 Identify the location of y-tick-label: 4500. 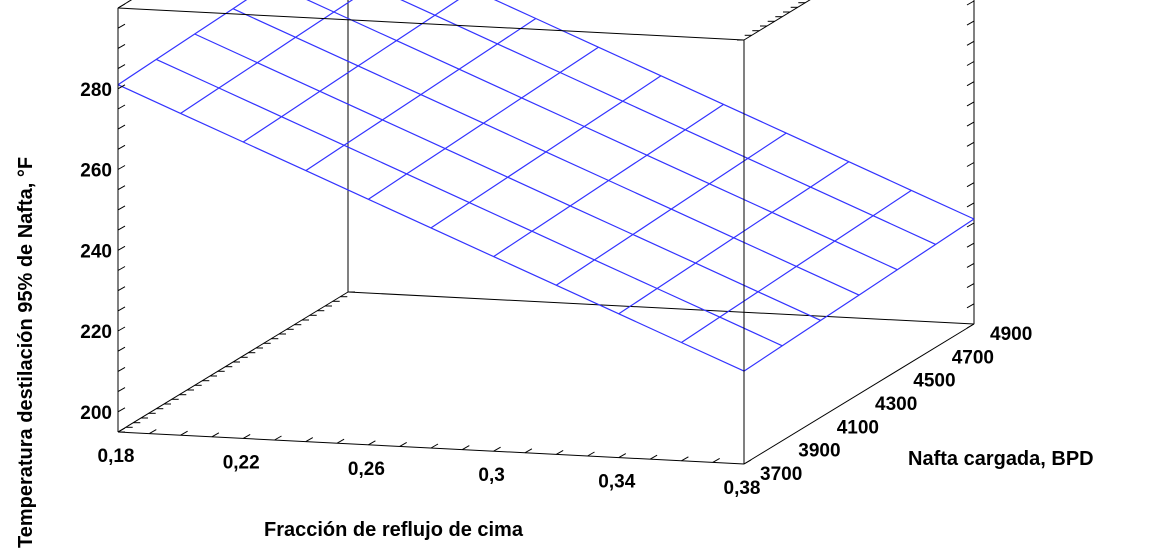
(934, 381).